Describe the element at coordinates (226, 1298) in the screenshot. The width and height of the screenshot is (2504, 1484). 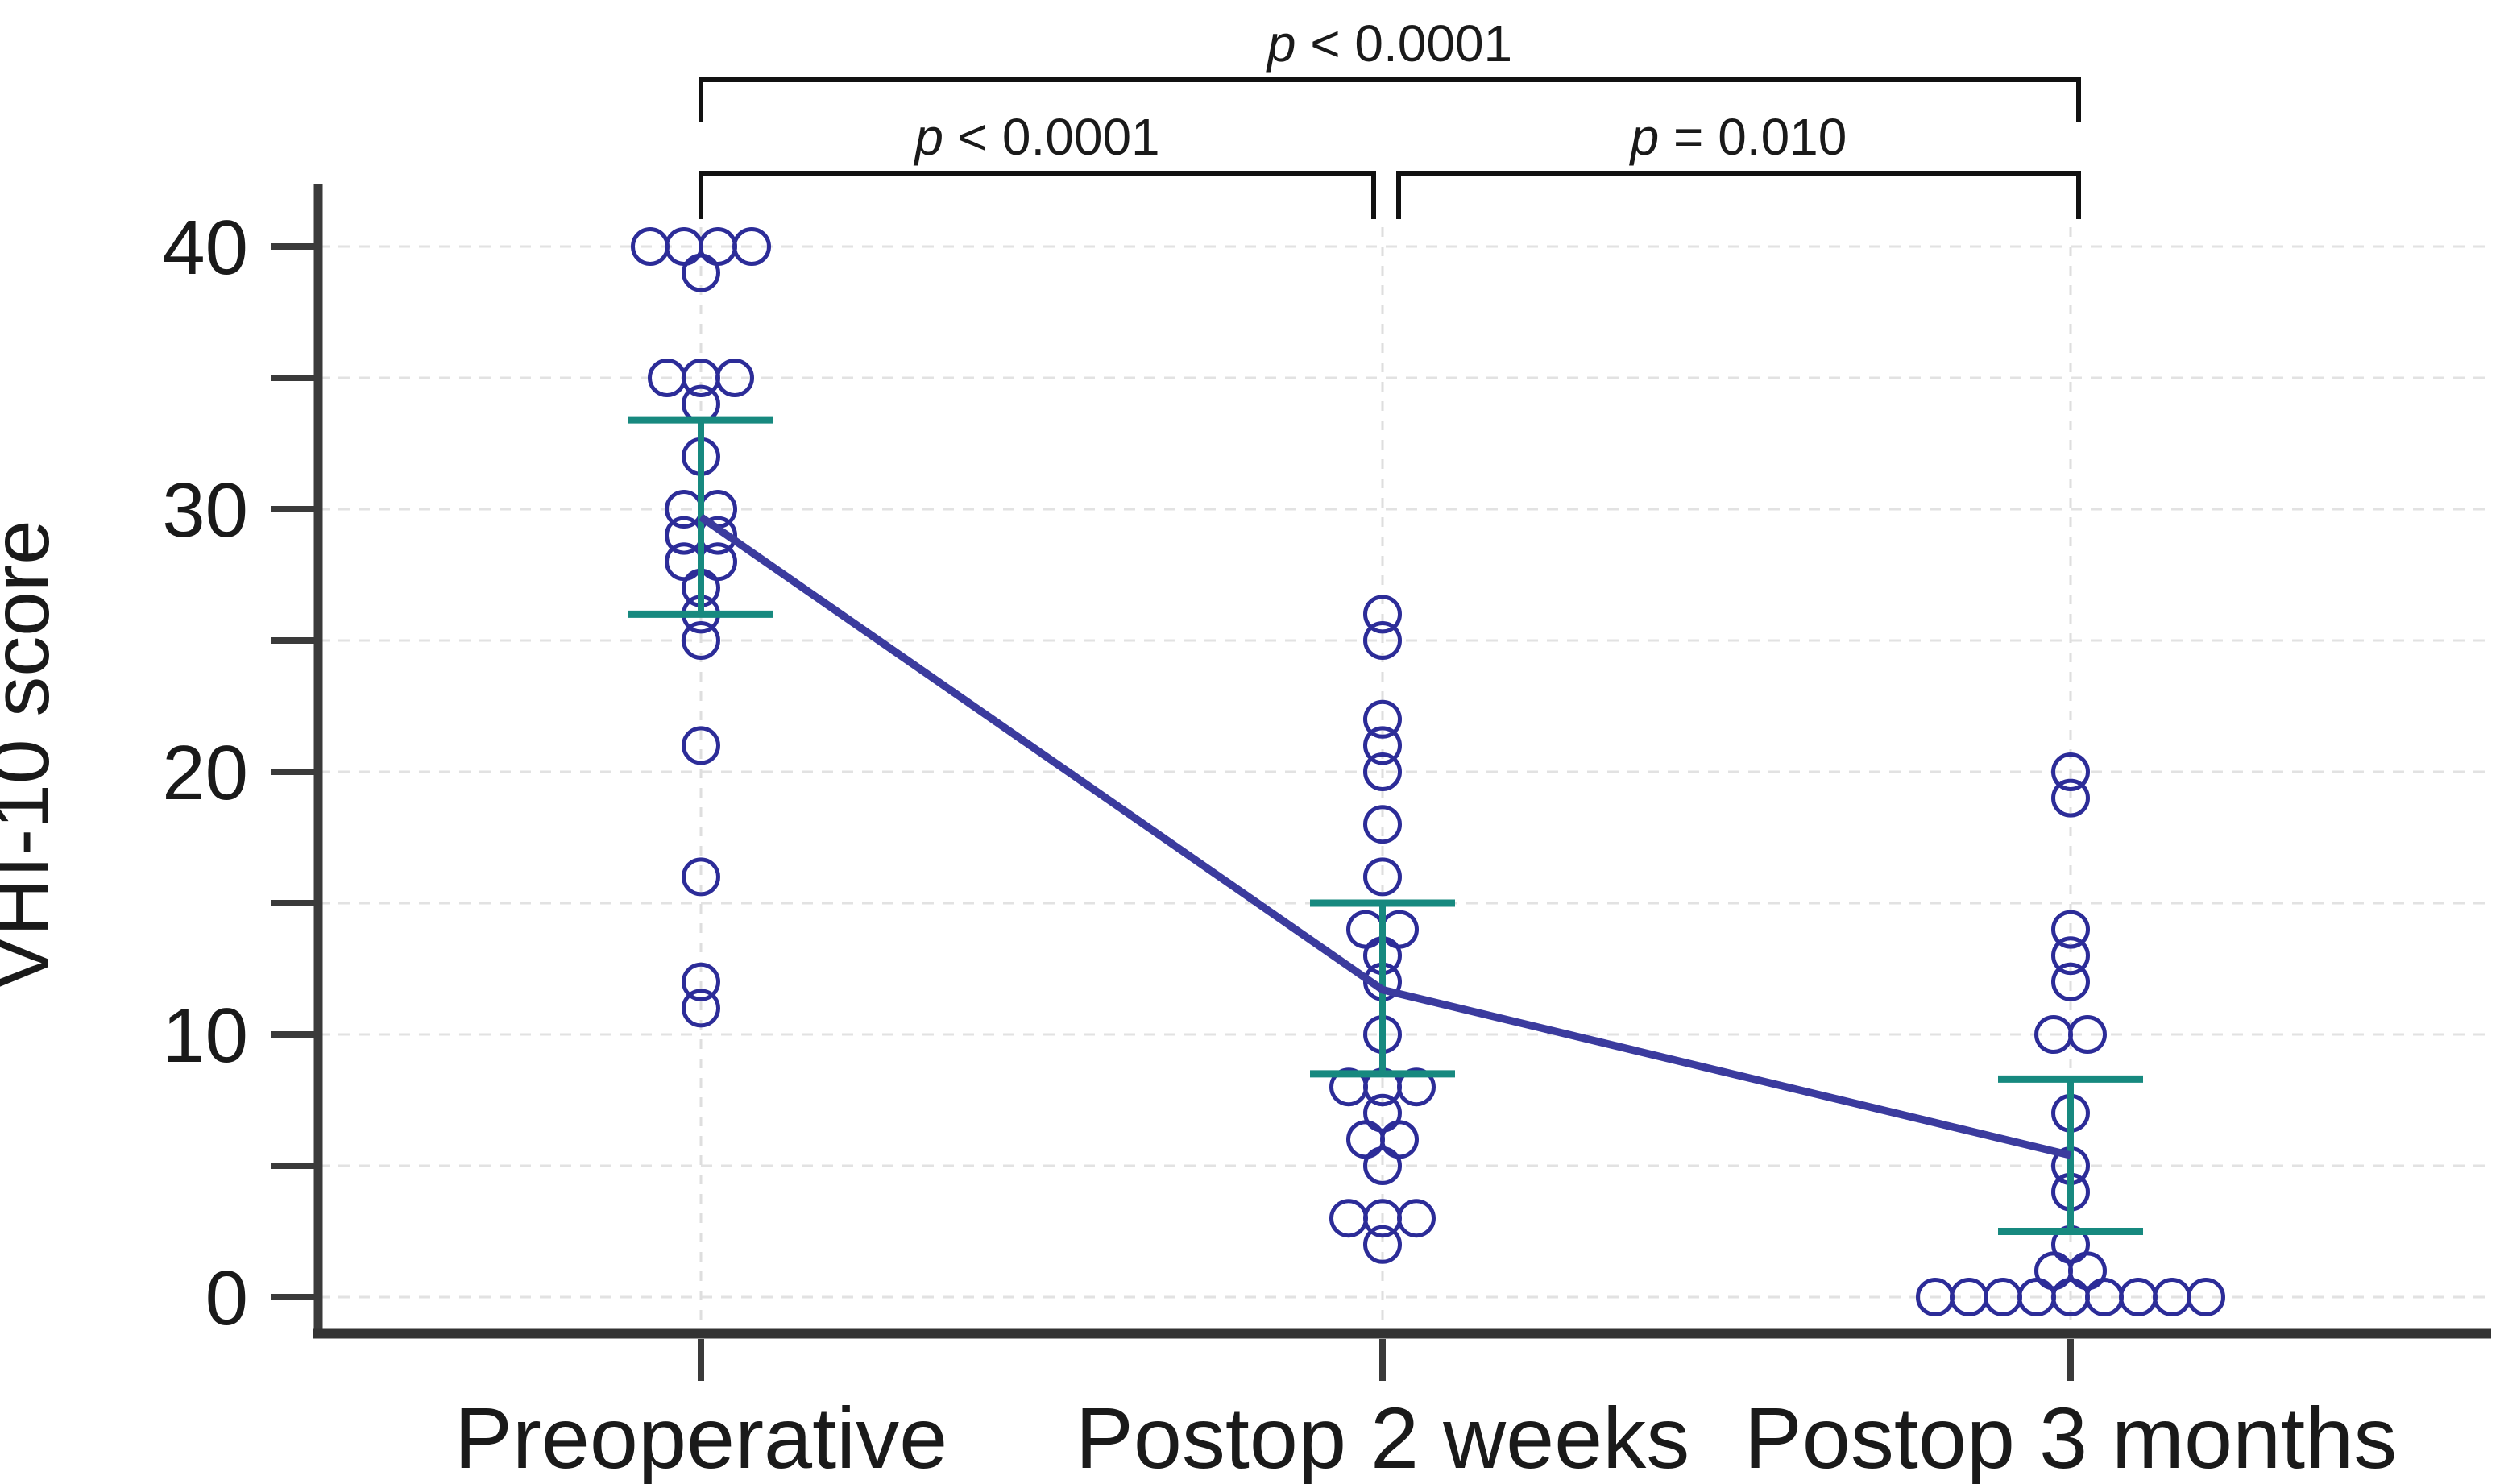
I see `y-tick-label: 0` at that location.